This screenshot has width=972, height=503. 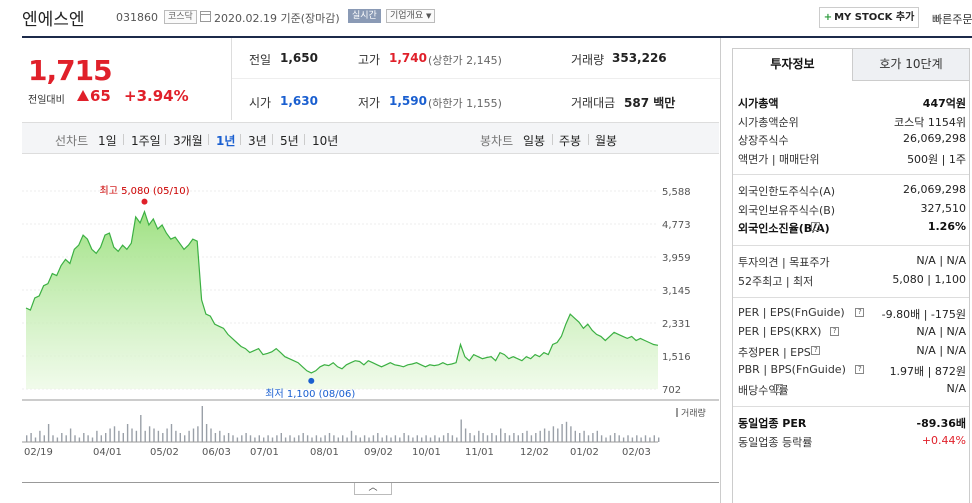 What do you see at coordinates (606, 141) in the screenshot?
I see `candle-monthly: 월봉` at bounding box center [606, 141].